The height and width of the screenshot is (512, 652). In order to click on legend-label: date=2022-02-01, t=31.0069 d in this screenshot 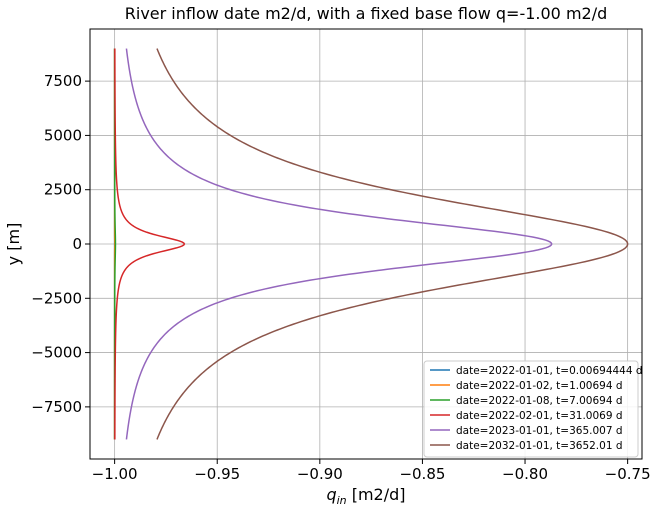, I will do `click(539, 416)`.